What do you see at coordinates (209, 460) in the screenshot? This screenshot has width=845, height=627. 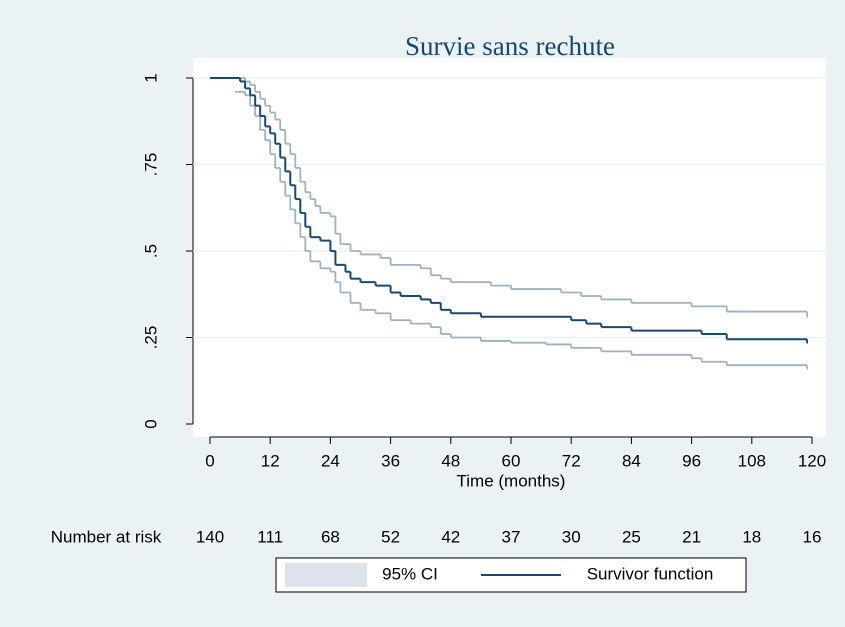 I see `x-tick-label: 0` at bounding box center [209, 460].